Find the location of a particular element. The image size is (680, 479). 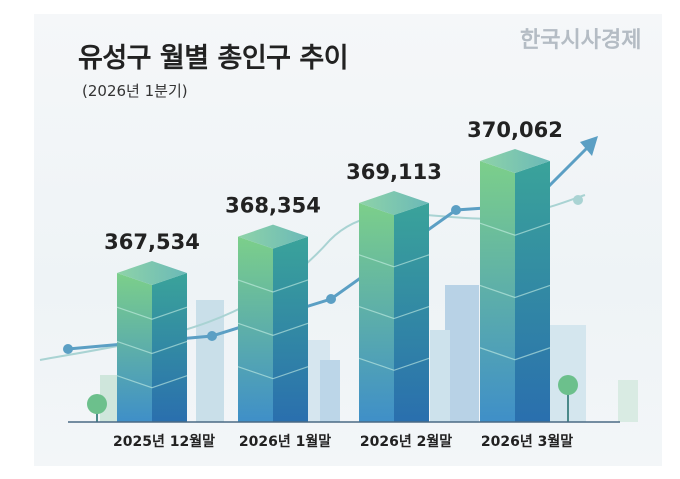

chart-subtitle: (2026년 1분기) is located at coordinates (135, 91).